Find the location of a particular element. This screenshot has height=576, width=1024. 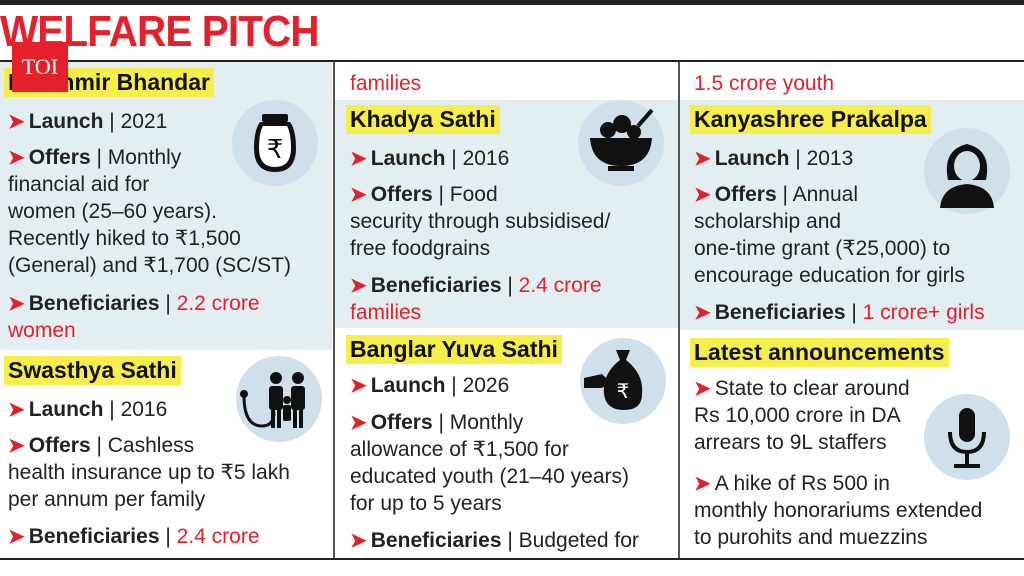

announcements-heading: Latest announcements is located at coordinates (819, 352).